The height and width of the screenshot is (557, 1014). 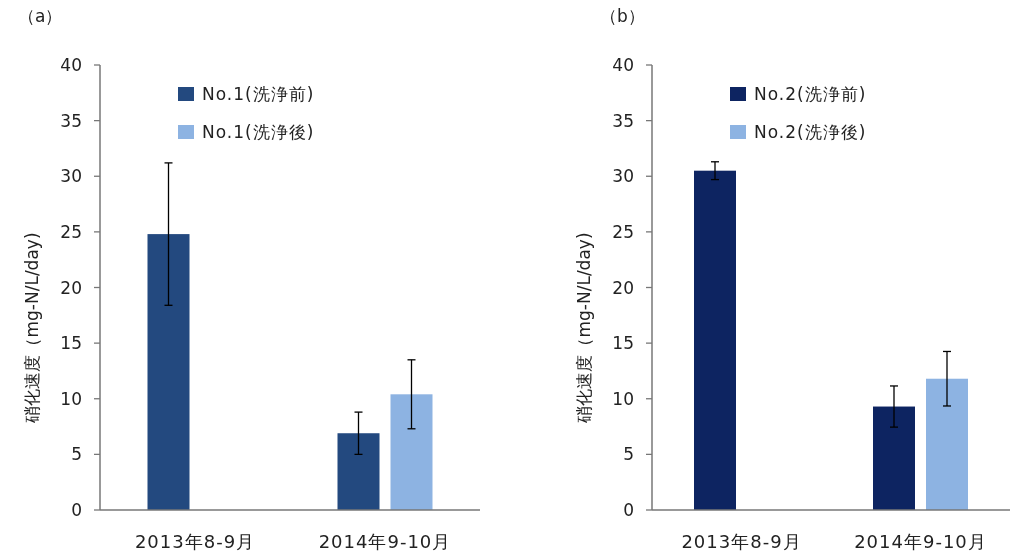 I want to click on legend-label: No.1(洗浄前), so click(x=258, y=94).